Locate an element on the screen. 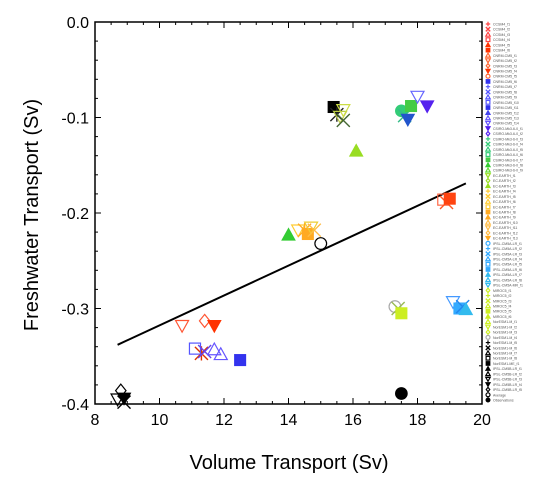  legend-label: NorESM1-M_f8 is located at coordinates (505, 359).